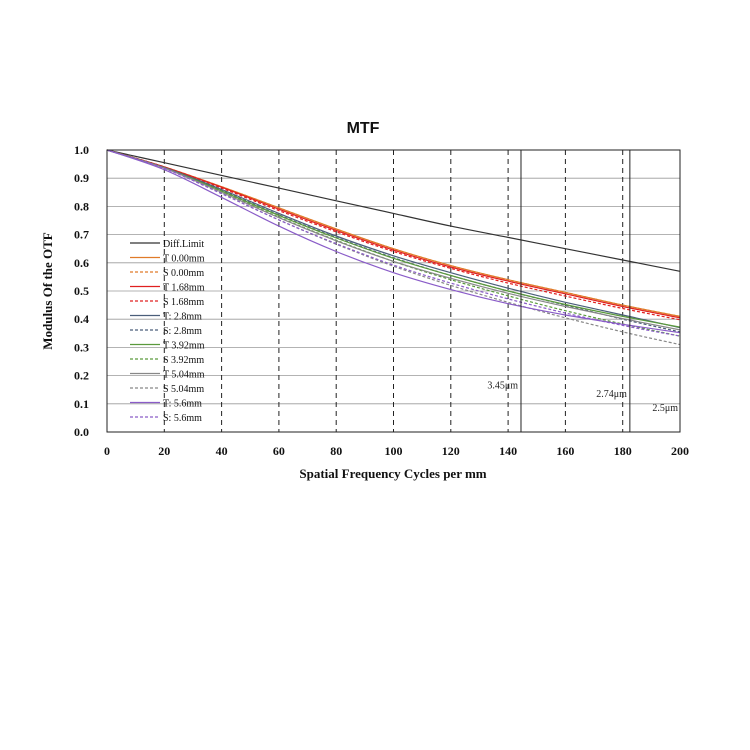 The height and width of the screenshot is (750, 750). I want to click on legend-label-11: T: 5.6mm, so click(182, 404).